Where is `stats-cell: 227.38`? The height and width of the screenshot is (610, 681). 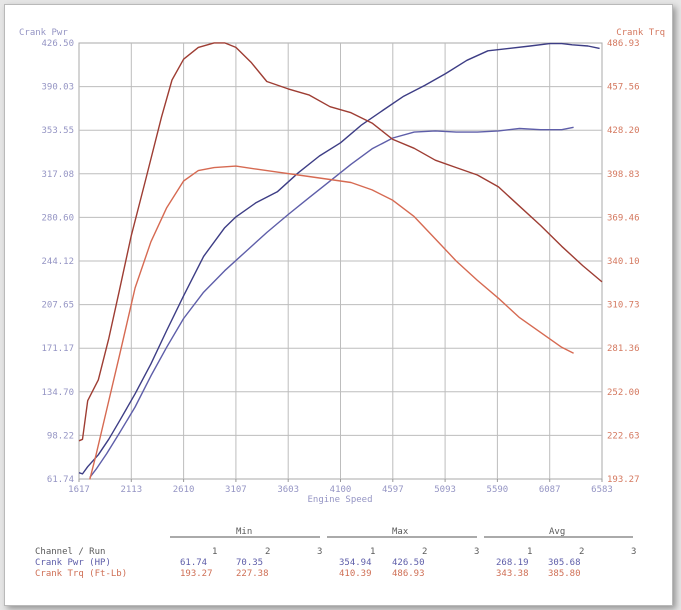 stats-cell: 227.38 is located at coordinates (252, 574).